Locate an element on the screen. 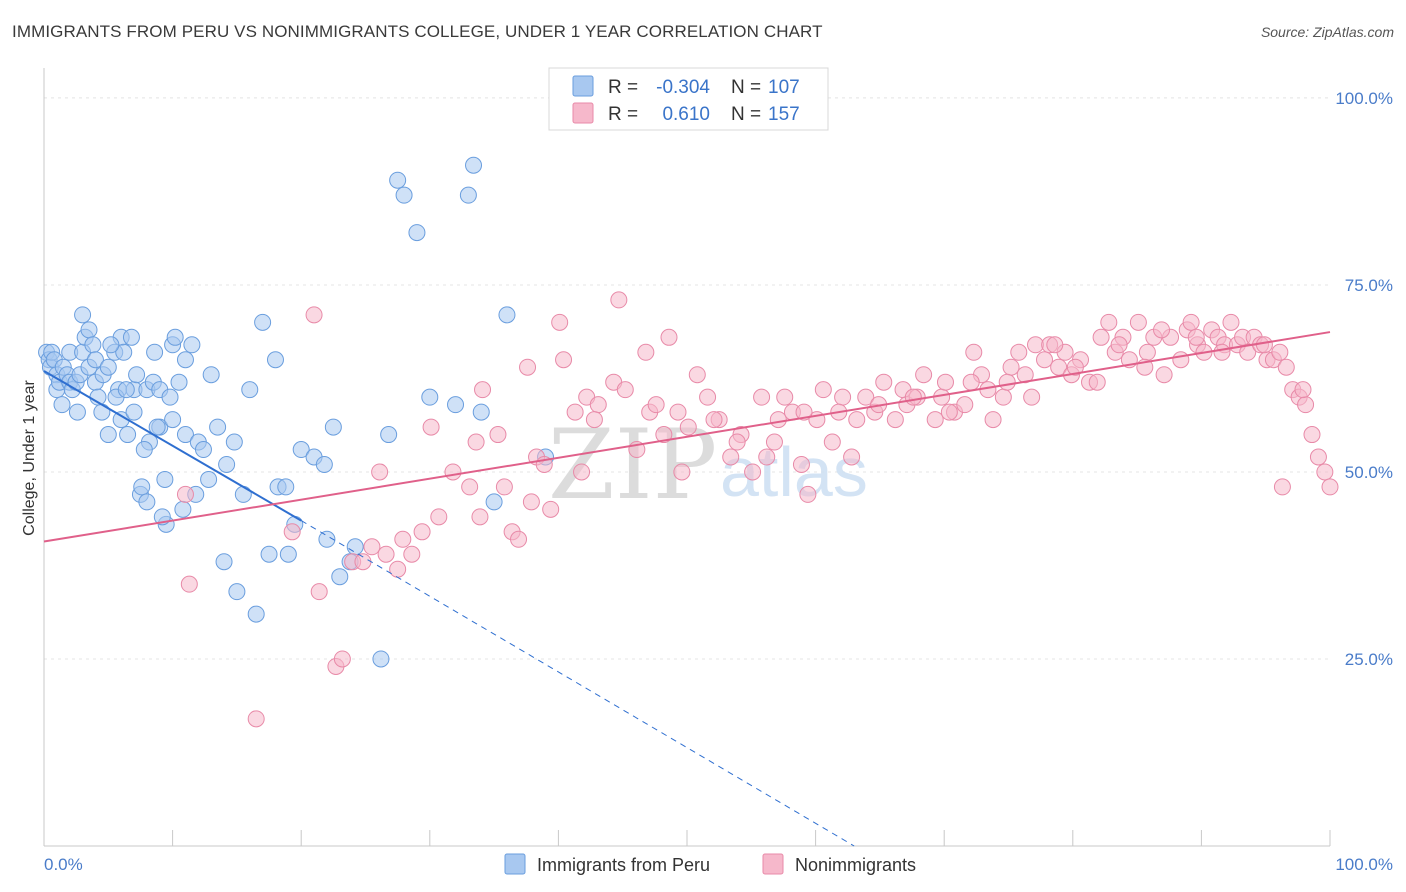  bottom-legend-swatch-pink is located at coordinates (773, 864).